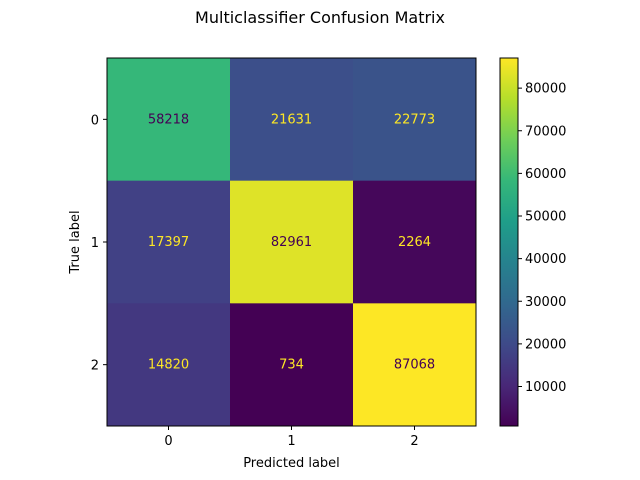 This screenshot has height=480, width=640. What do you see at coordinates (545, 302) in the screenshot?
I see `colorbar-tick-label: 30000` at bounding box center [545, 302].